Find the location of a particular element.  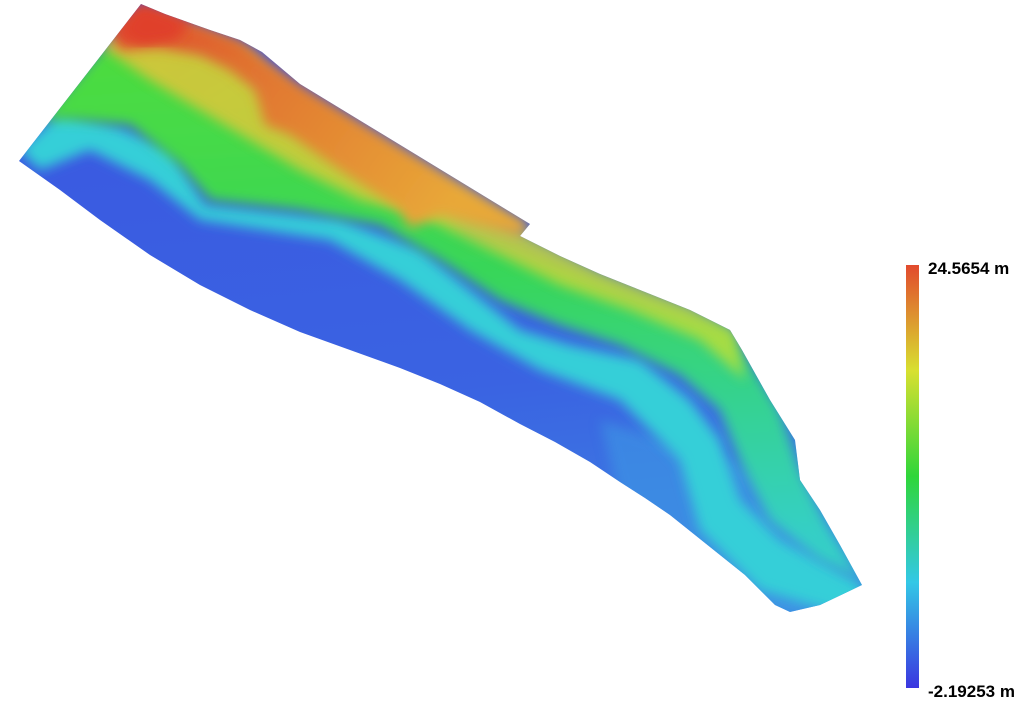

legend-max-label: 24.5654 m is located at coordinates (969, 268).